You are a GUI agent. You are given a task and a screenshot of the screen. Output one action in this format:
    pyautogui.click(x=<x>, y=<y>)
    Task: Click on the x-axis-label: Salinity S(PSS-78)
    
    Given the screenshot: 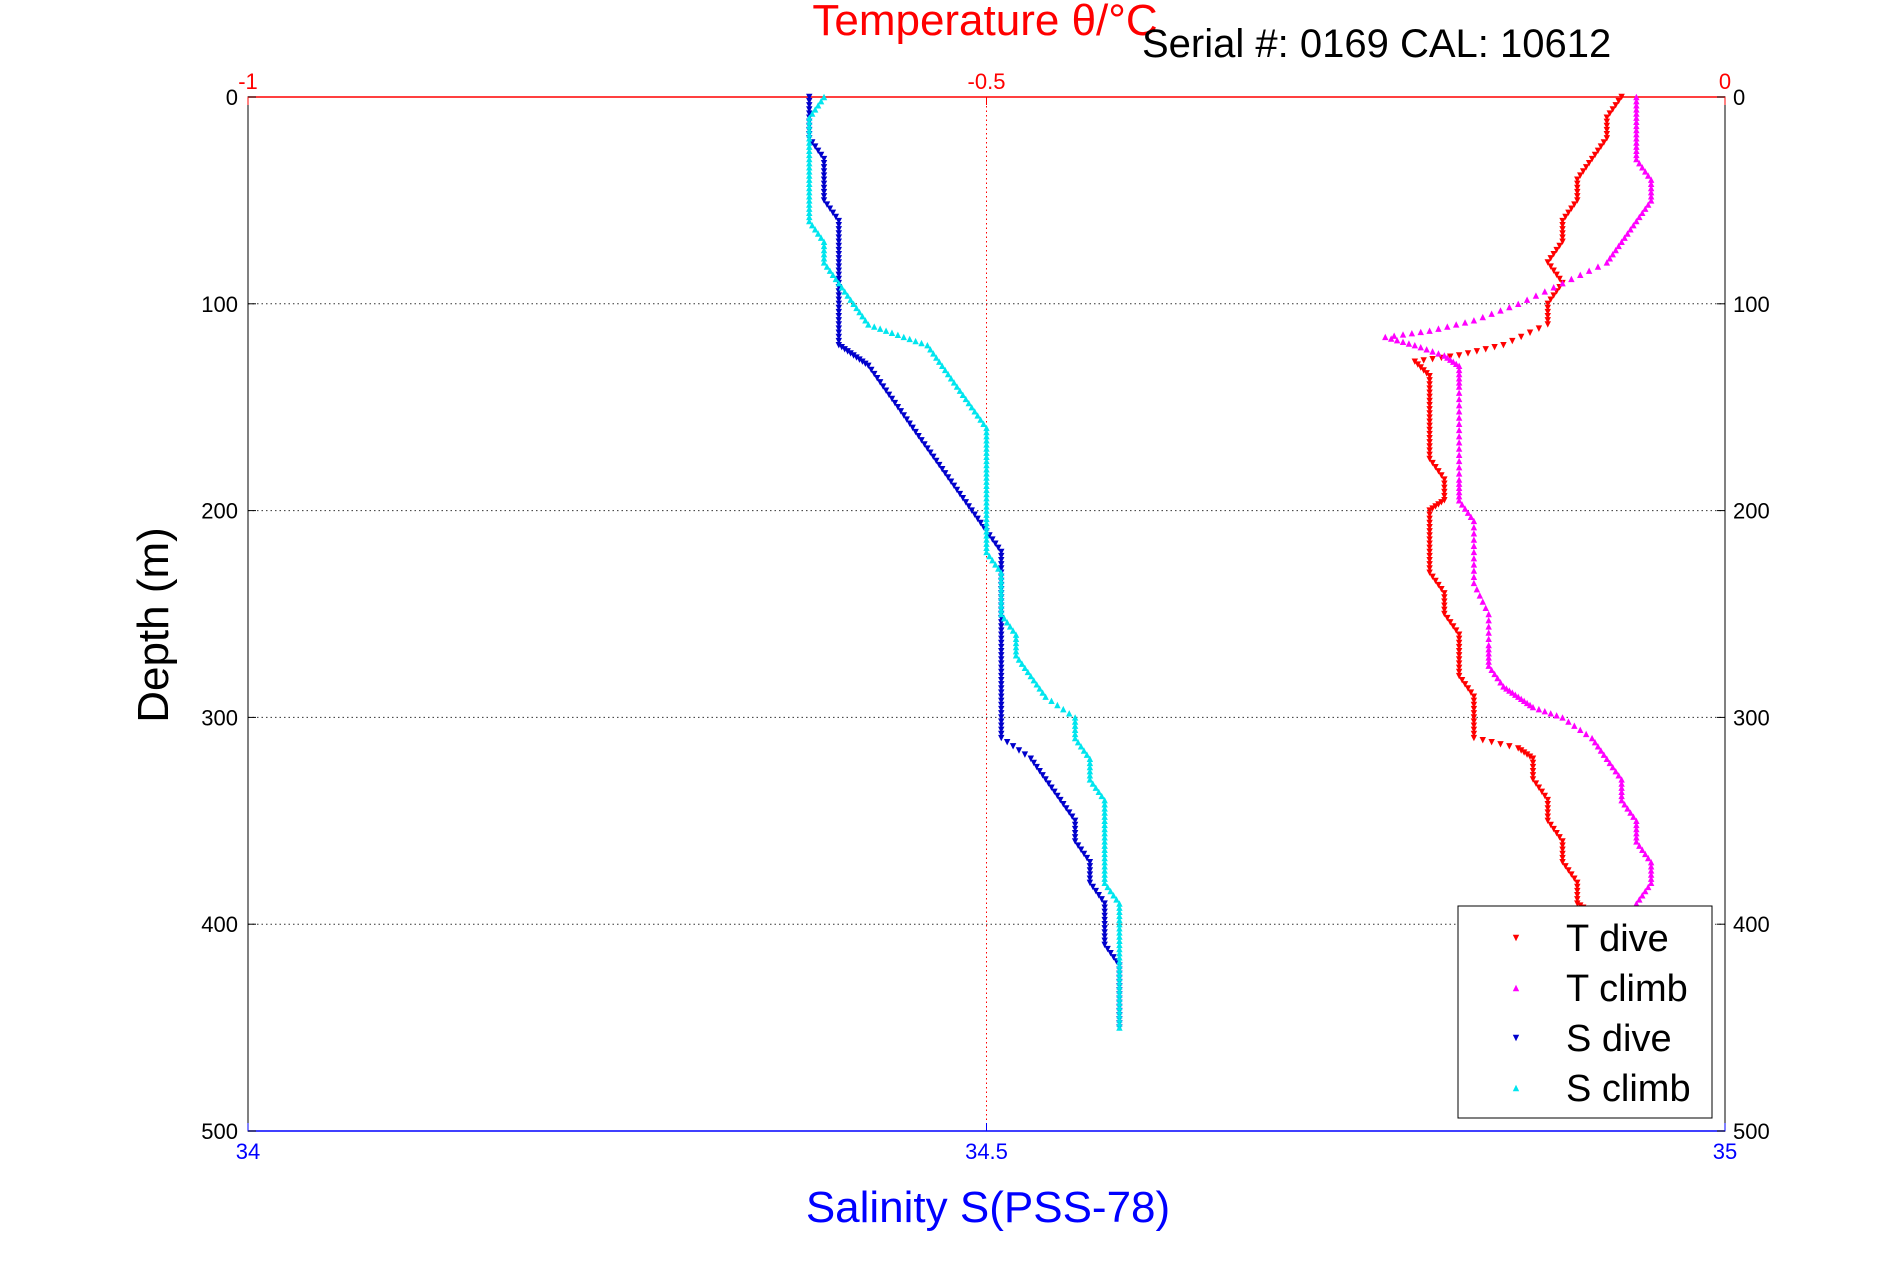 What is the action you would take?
    pyautogui.click(x=988, y=1207)
    